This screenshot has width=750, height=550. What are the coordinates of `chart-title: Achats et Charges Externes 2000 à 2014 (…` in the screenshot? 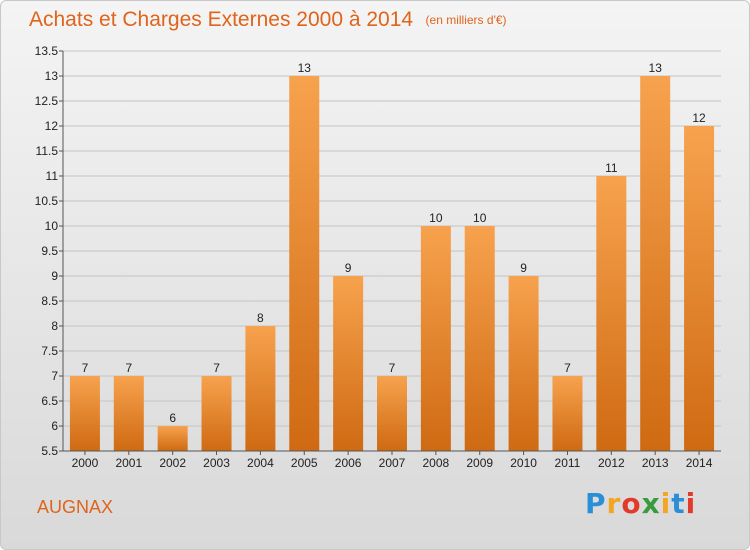 It's located at (268, 20).